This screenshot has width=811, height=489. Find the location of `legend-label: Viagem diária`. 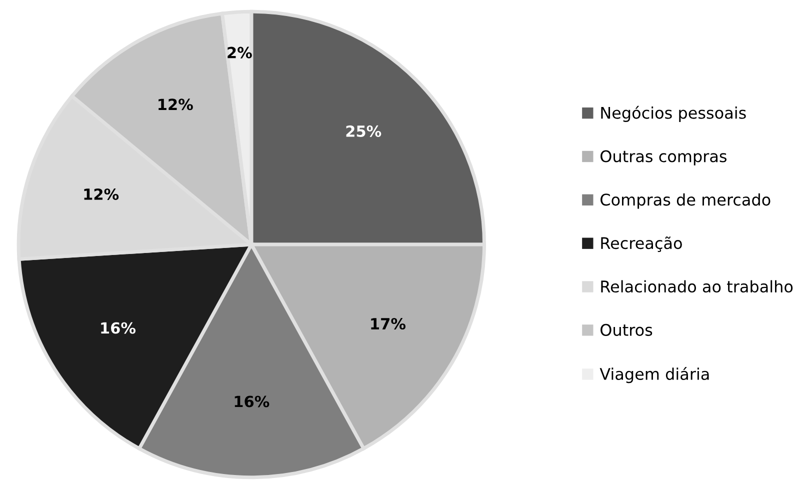

legend-label: Viagem diária is located at coordinates (654, 375).